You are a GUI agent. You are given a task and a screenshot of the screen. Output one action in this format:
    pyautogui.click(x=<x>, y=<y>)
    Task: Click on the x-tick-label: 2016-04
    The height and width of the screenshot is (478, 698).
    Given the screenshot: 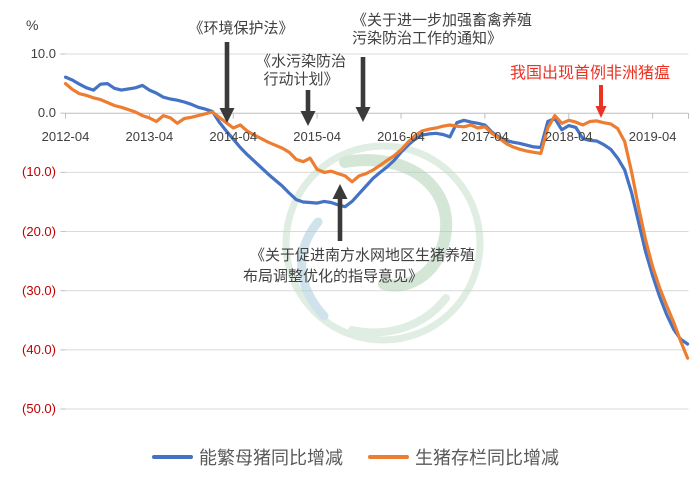 What is the action you would take?
    pyautogui.click(x=401, y=136)
    